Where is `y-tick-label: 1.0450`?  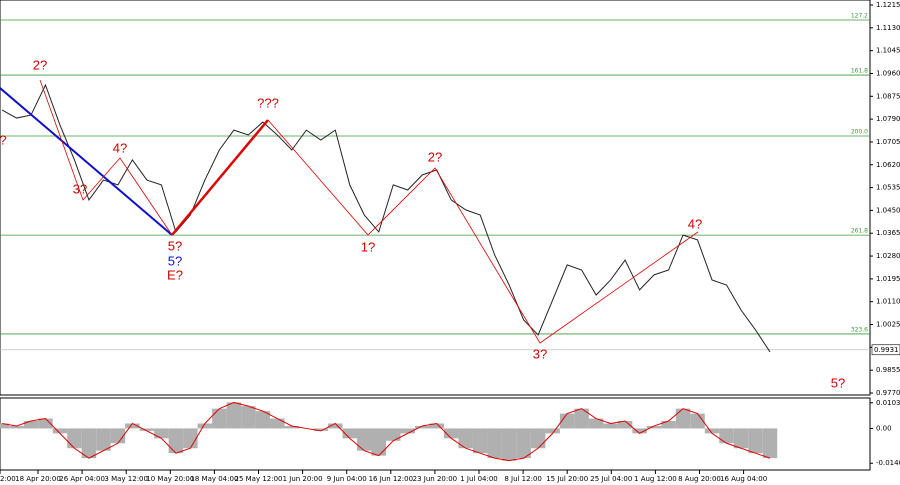
y-tick-label: 1.0450 is located at coordinates (888, 210).